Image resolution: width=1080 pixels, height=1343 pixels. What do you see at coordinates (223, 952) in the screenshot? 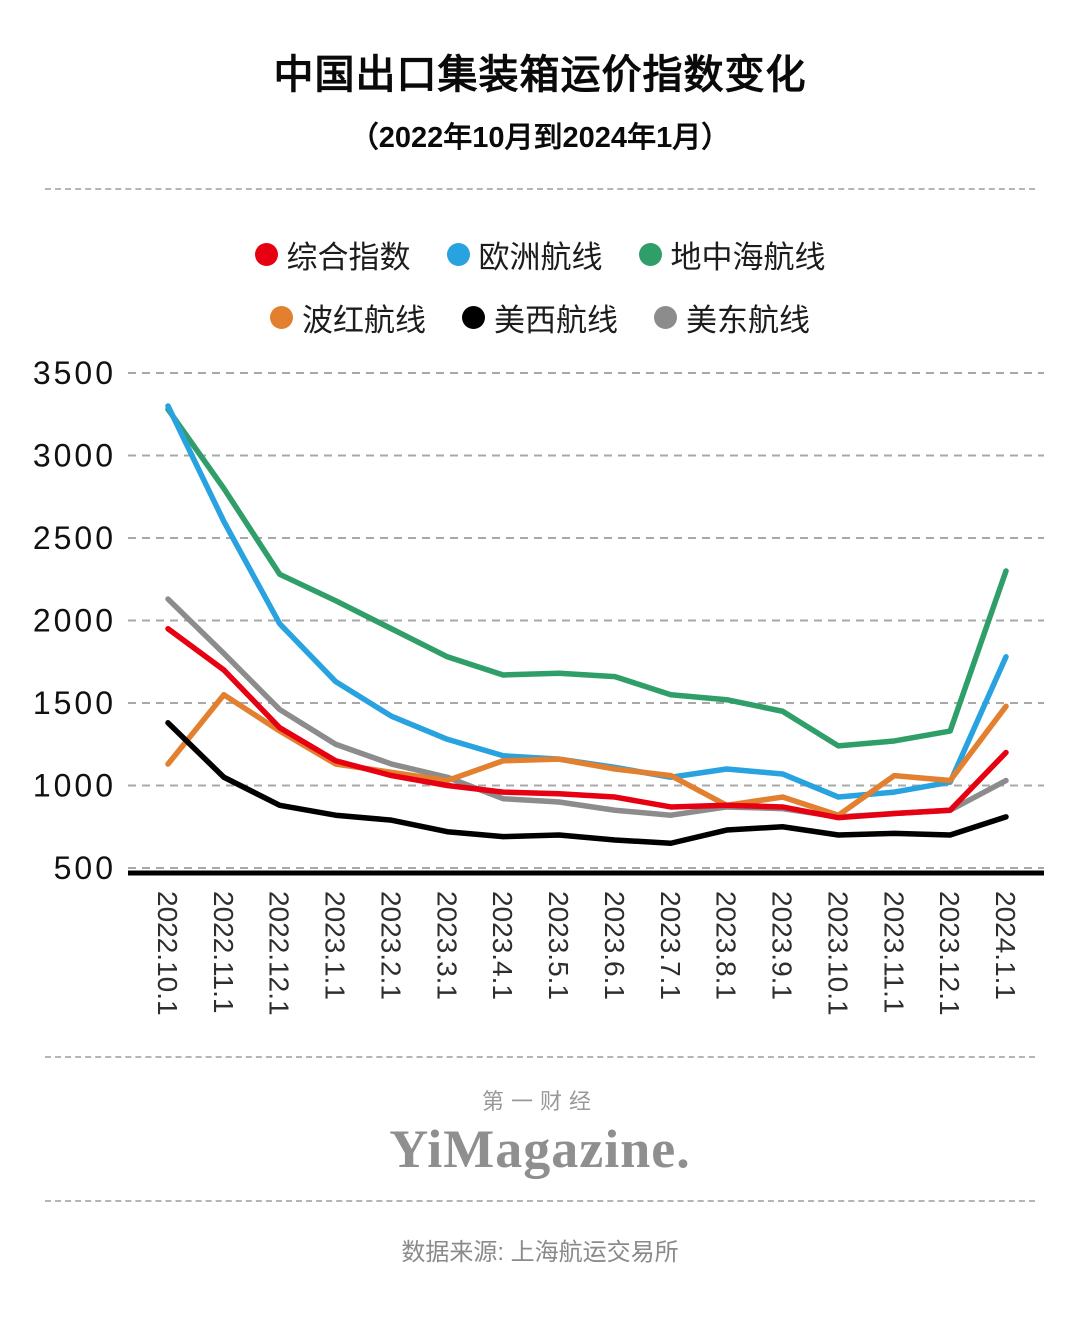
I see `x-axis-tick-label: 2022.11.1` at bounding box center [223, 952].